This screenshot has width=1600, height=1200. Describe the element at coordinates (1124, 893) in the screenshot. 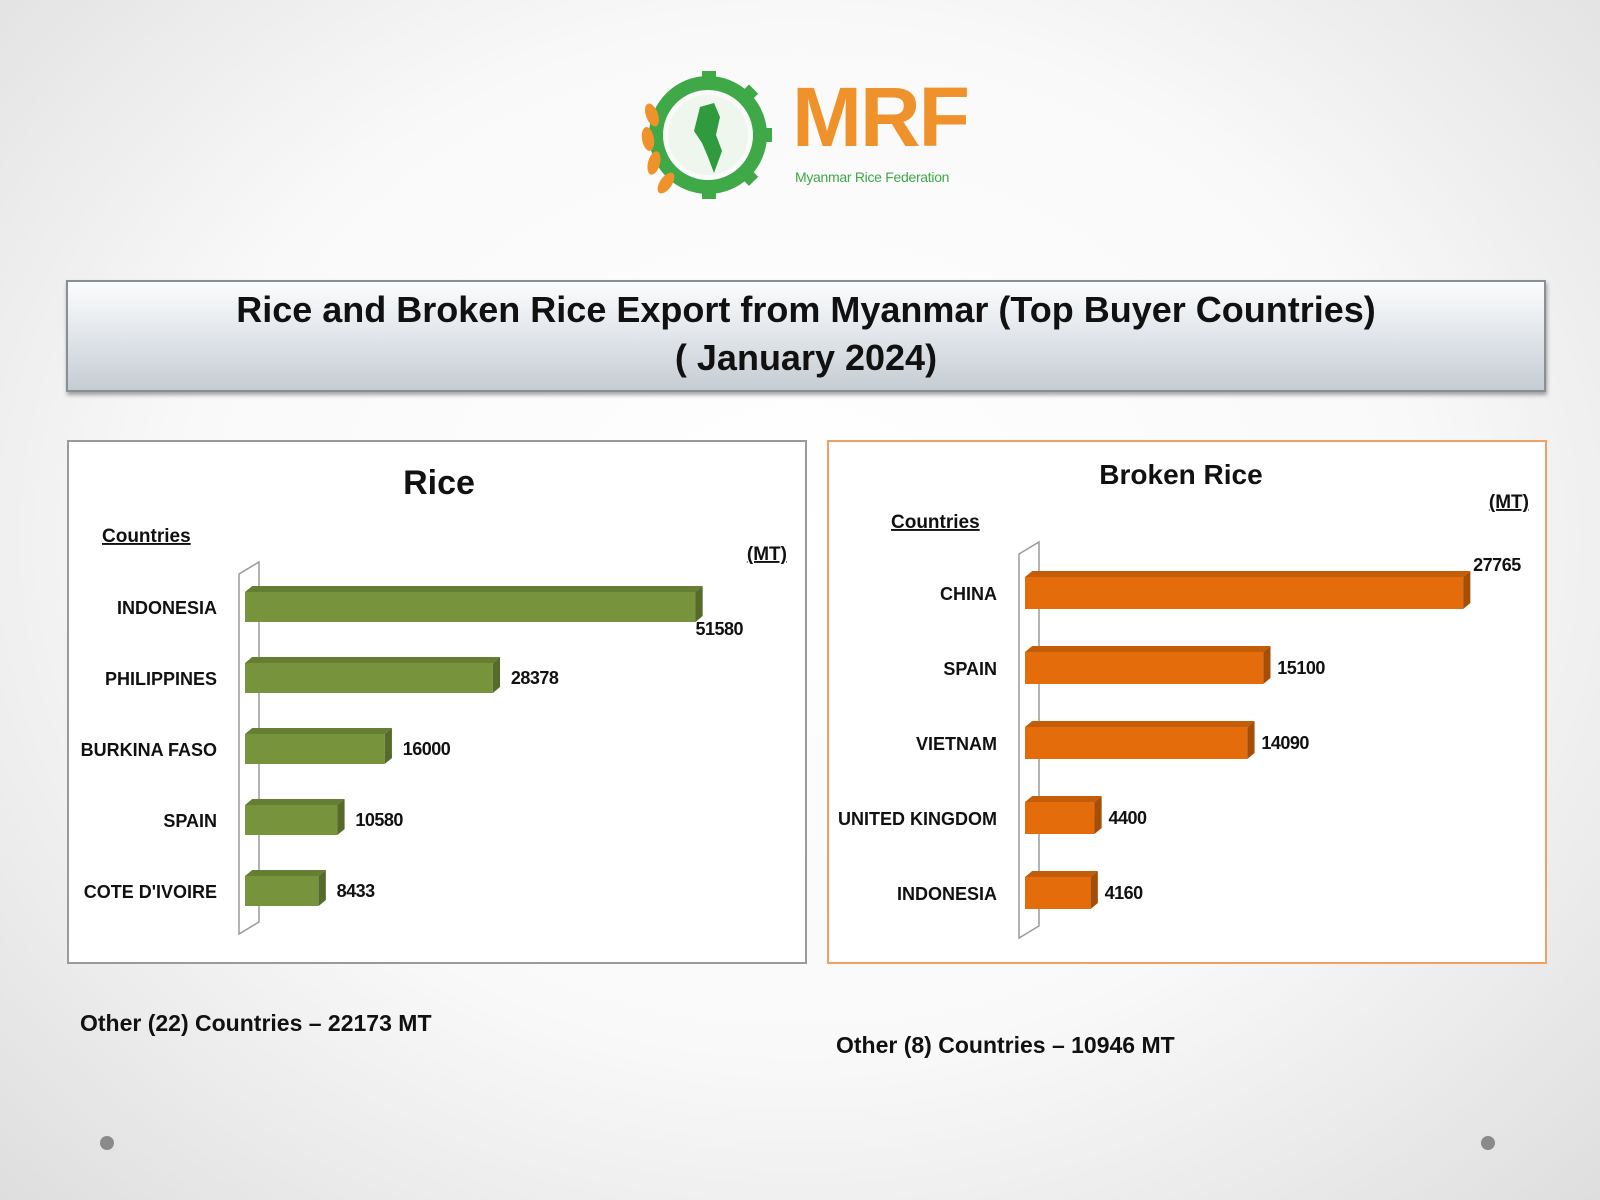

I see `value-label: 4160` at that location.